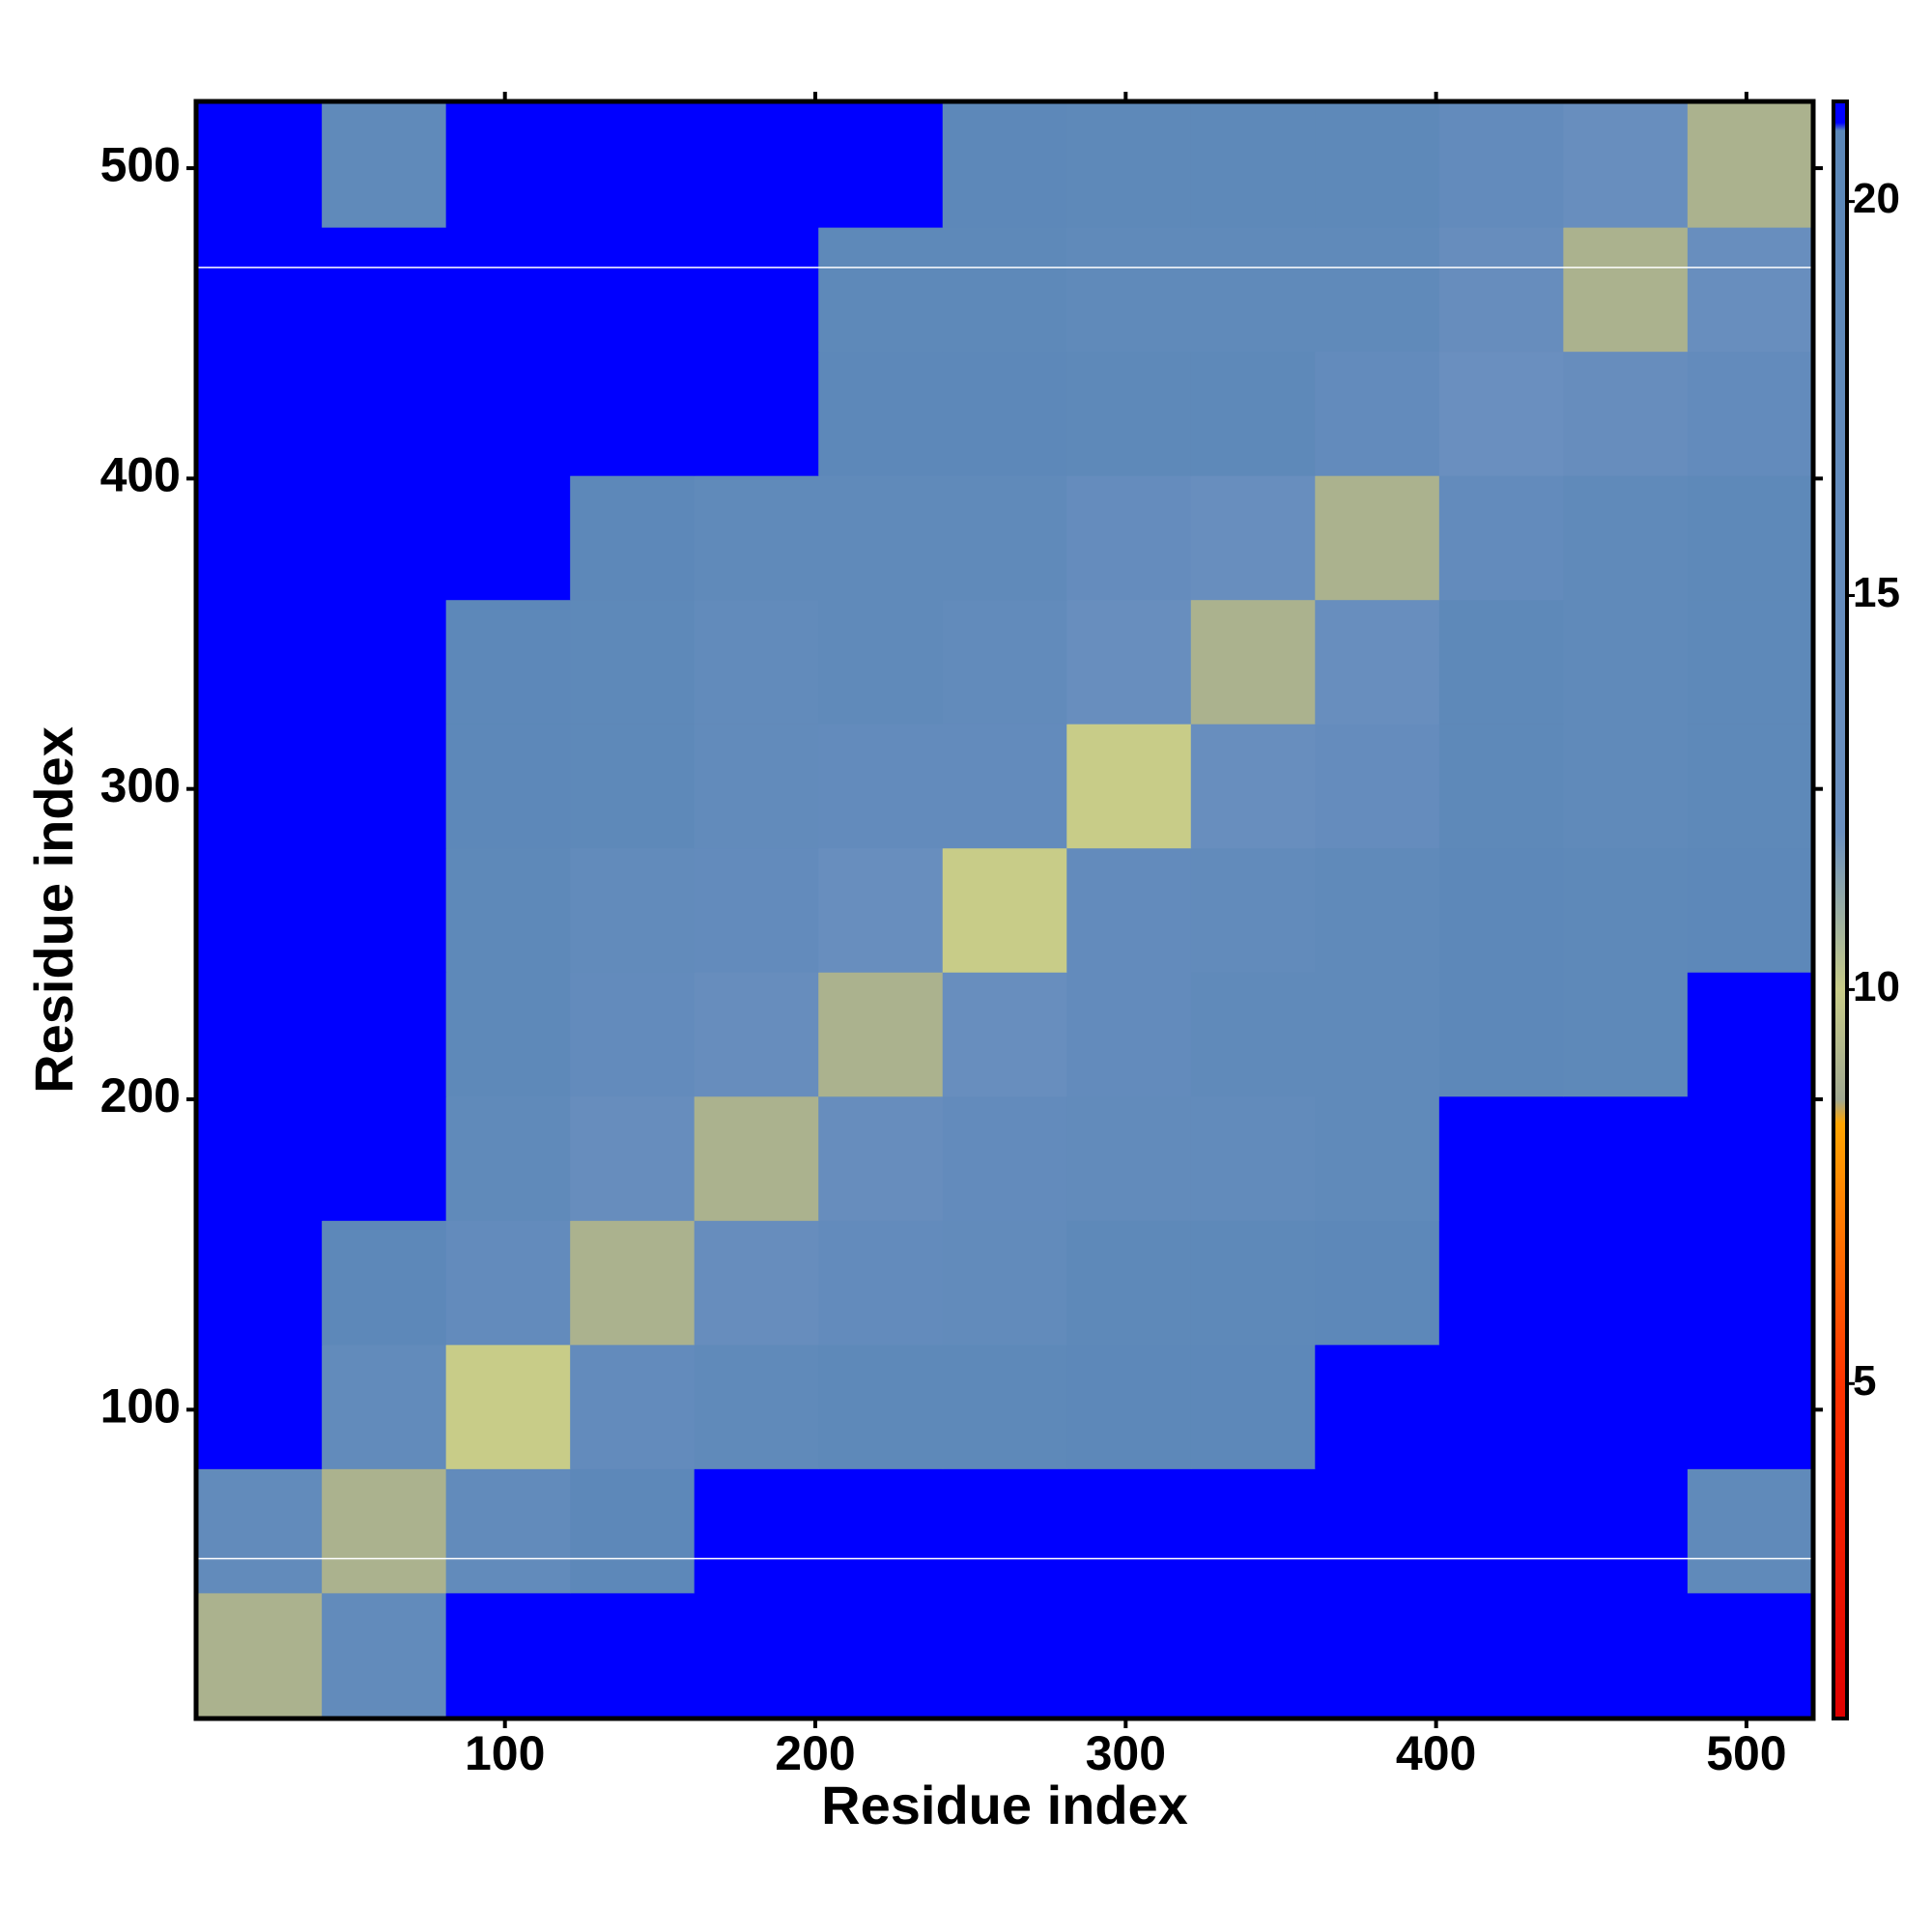  Describe the element at coordinates (1126, 1753) in the screenshot. I see `x-tick-label: 300` at that location.